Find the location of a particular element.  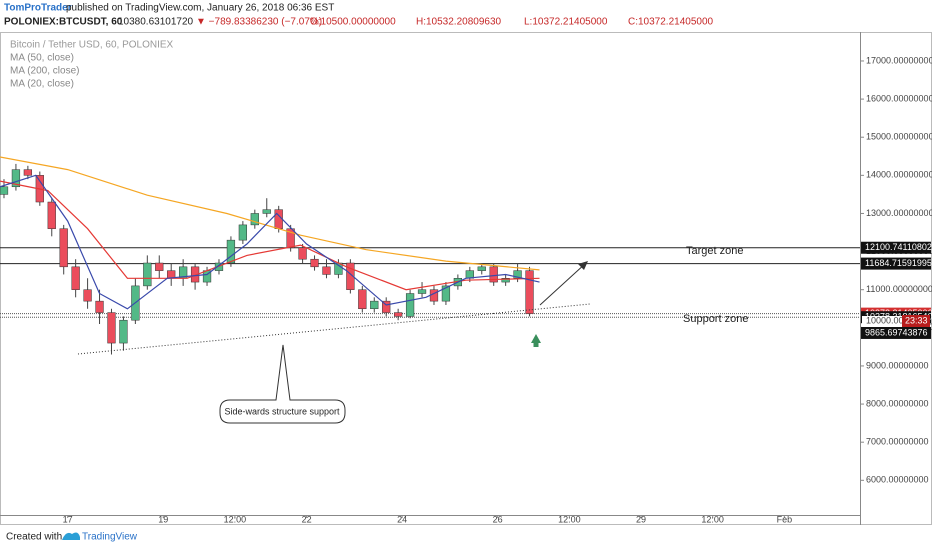

x-tick-label: 24 is located at coordinates (402, 519).